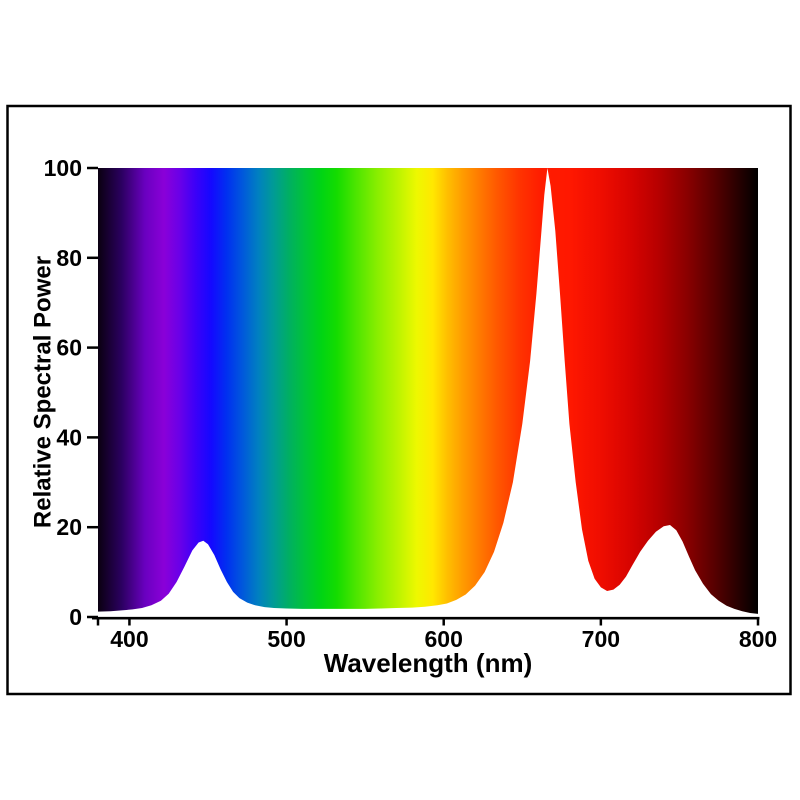 Image resolution: width=800 pixels, height=800 pixels. I want to click on x-tick-label: 700, so click(601, 639).